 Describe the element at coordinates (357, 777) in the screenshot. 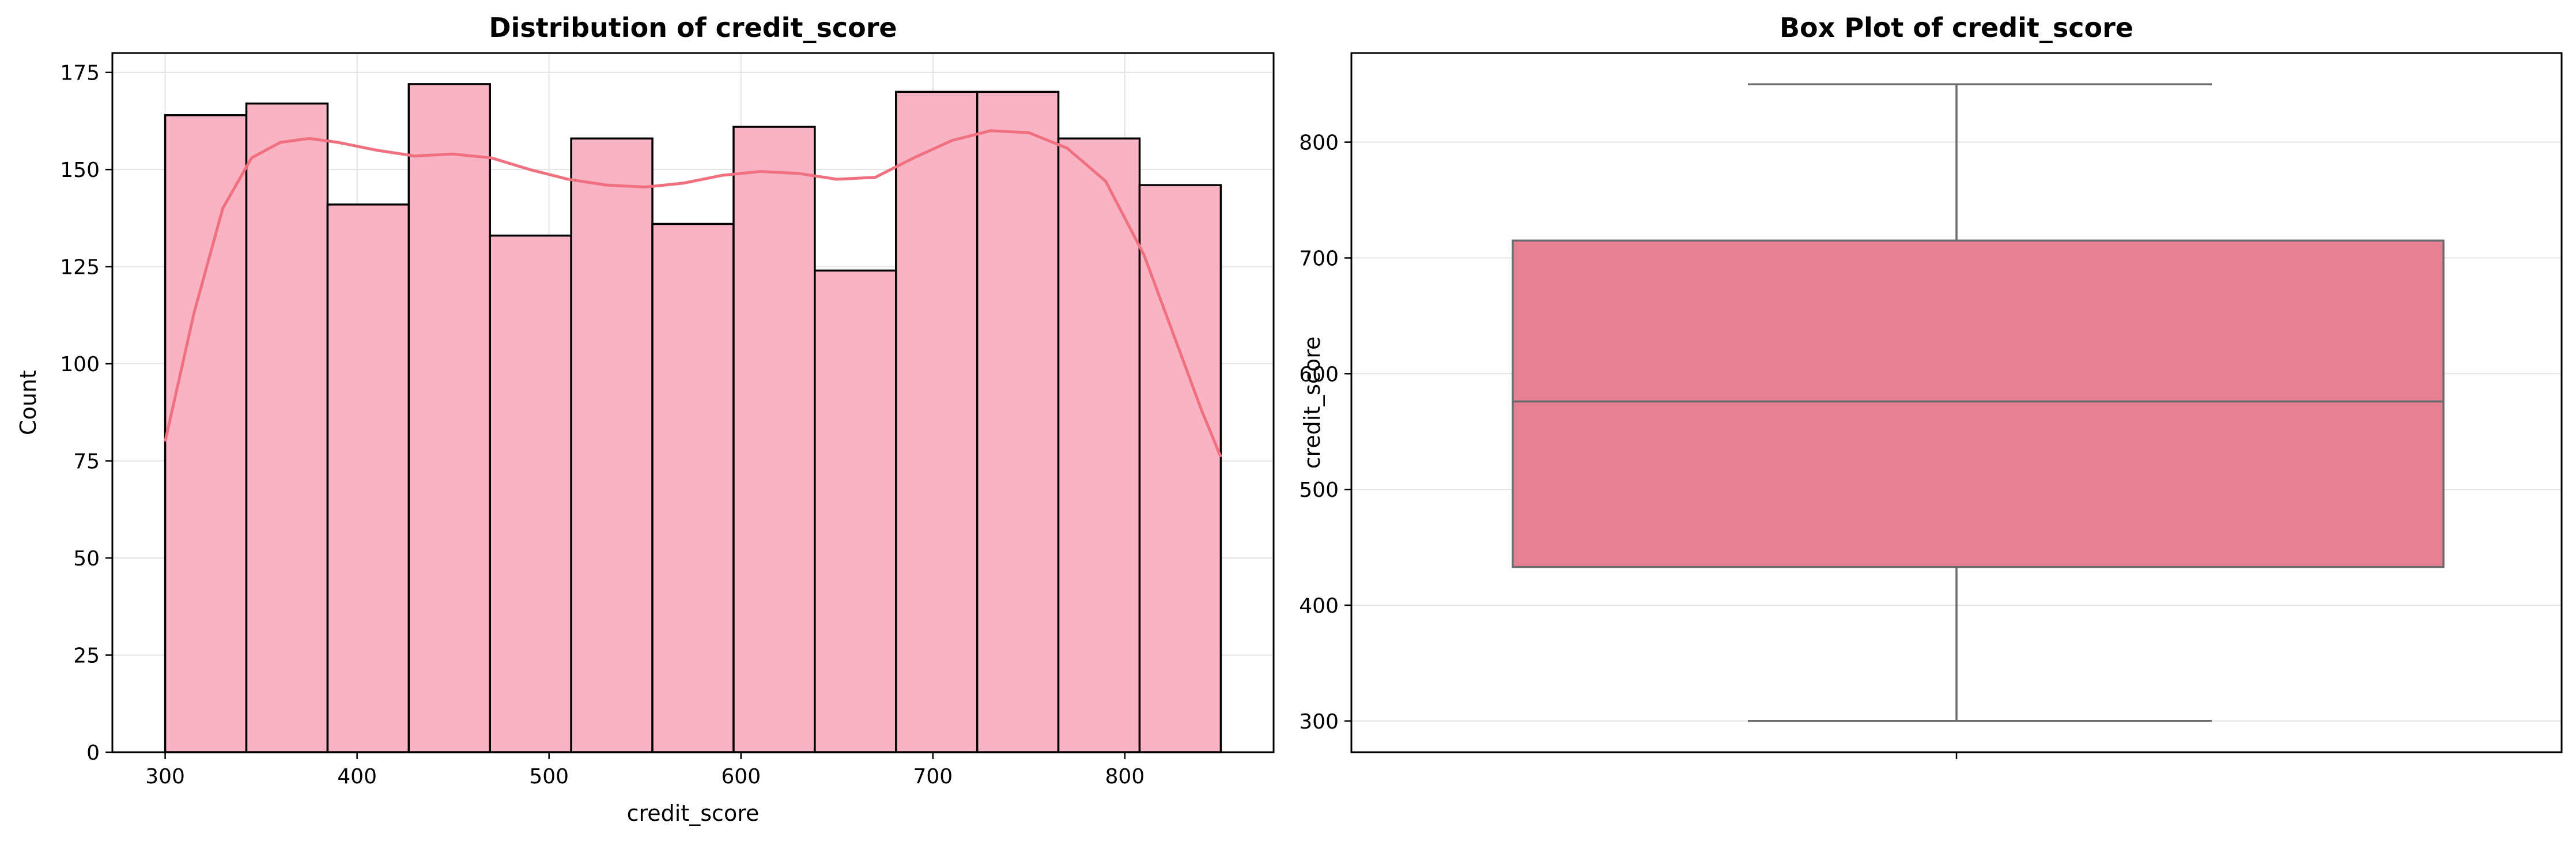

I see `hist-x-tick-label: 400` at that location.